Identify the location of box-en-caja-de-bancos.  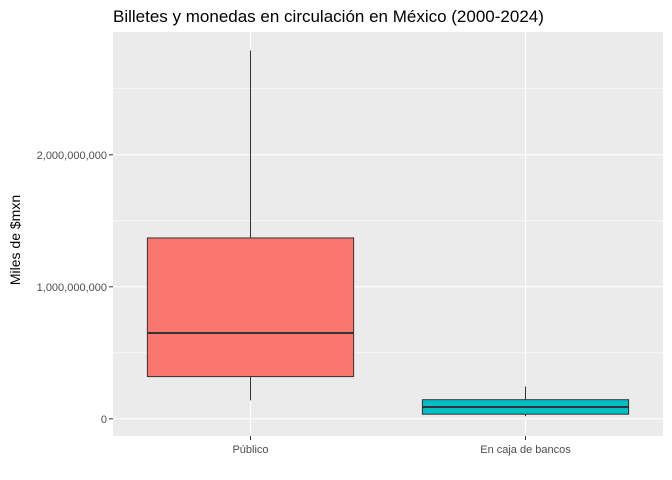
(525, 401).